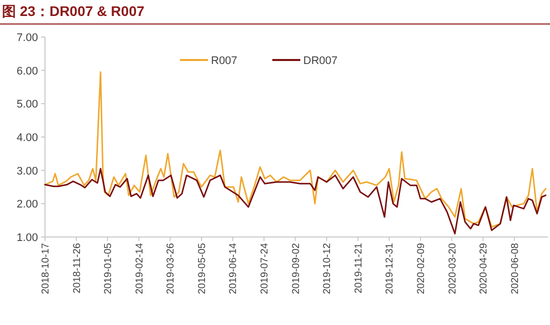  What do you see at coordinates (171, 268) in the screenshot?
I see `x-tick-label: 2019-03-26` at bounding box center [171, 268].